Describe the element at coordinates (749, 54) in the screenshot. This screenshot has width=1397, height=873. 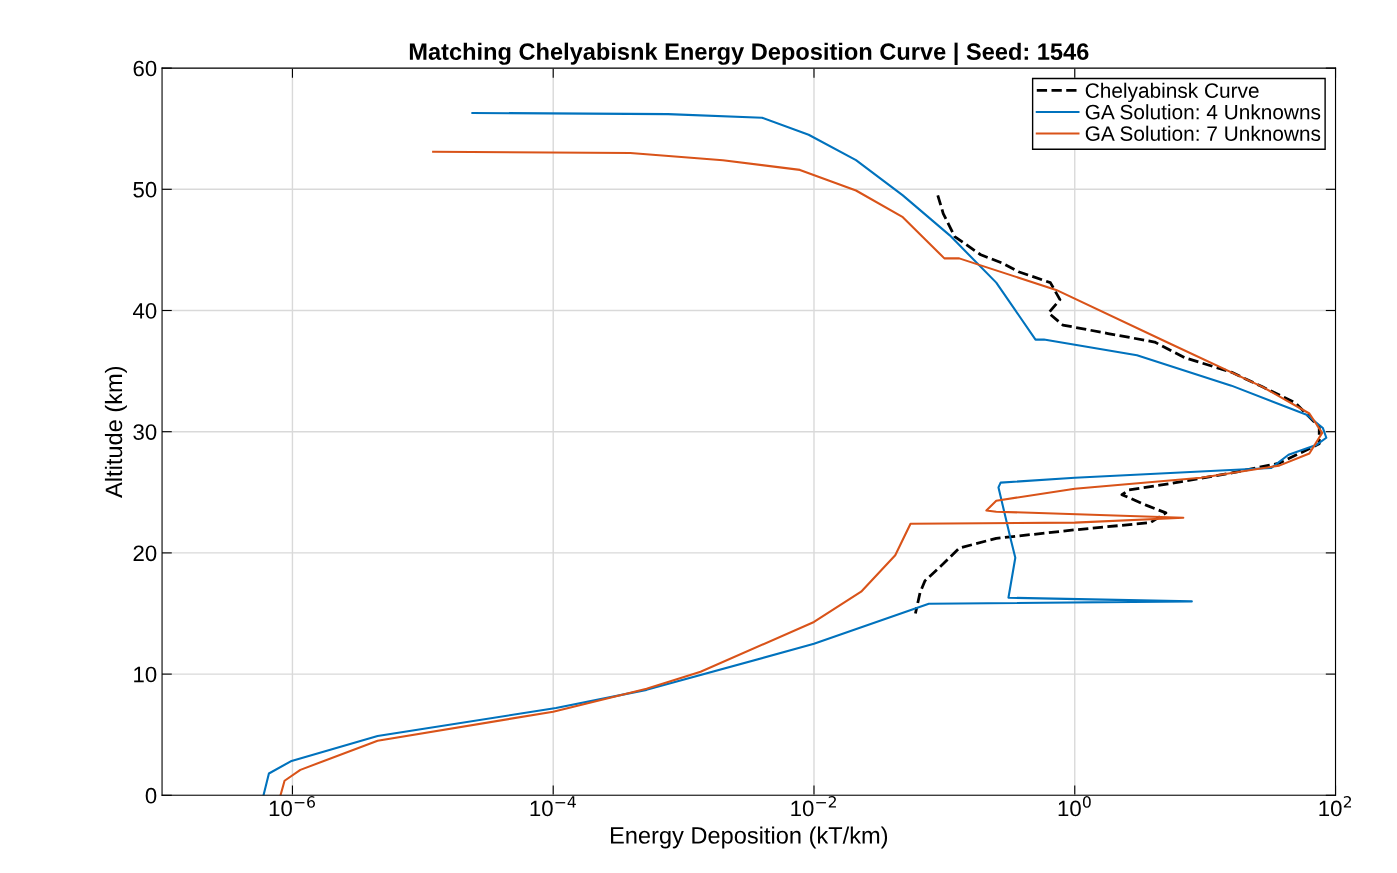
I see `chart-title: Matching Chelyabisnk Energy Deposition Curve | Seed: 1546` at that location.